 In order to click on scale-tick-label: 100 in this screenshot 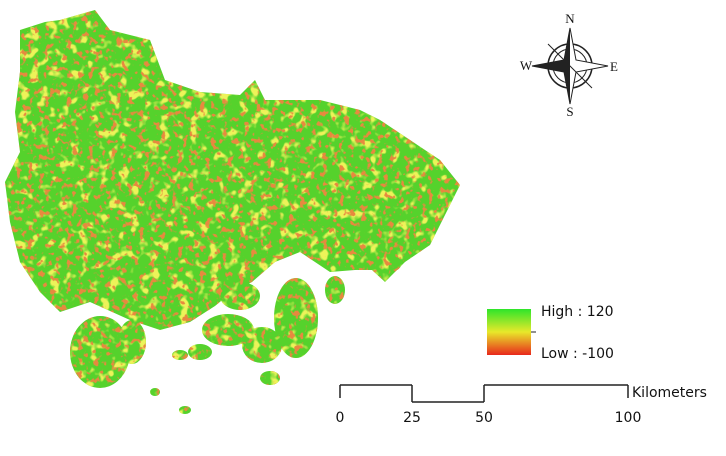, I will do `click(628, 418)`.